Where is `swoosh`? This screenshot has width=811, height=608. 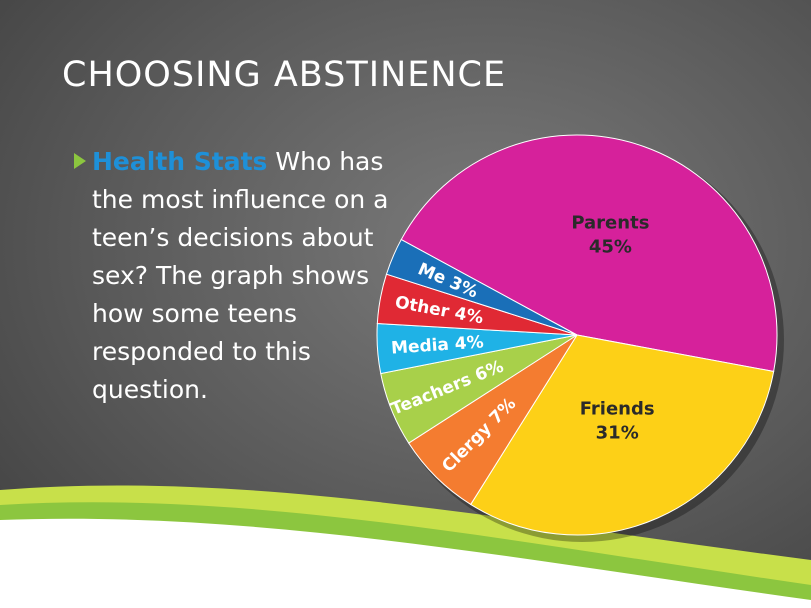
swoosh is located at coordinates (405, 563).